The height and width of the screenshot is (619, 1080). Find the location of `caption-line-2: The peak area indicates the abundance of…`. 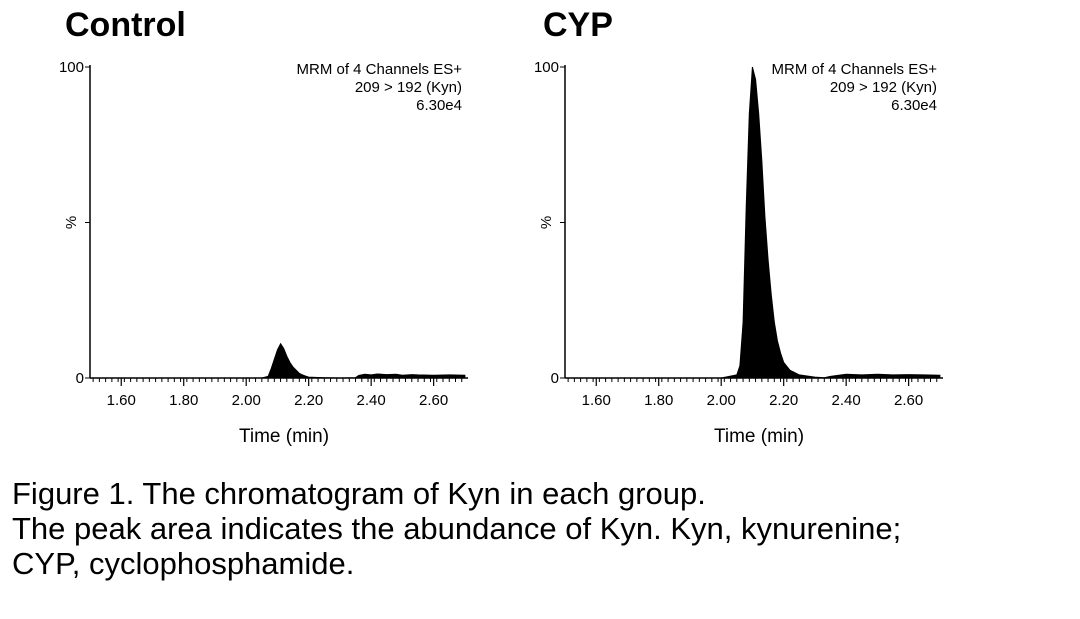

caption-line-2: The peak area indicates the abundance of… is located at coordinates (457, 528).